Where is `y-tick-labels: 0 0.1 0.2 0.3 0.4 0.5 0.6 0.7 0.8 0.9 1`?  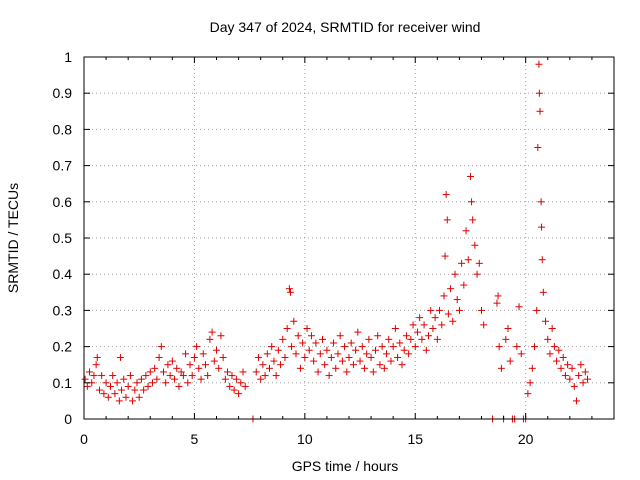 y-tick-labels: 0 0.1 0.2 0.3 0.4 0.5 0.6 0.7 0.8 0.9 1 is located at coordinates (63, 238).